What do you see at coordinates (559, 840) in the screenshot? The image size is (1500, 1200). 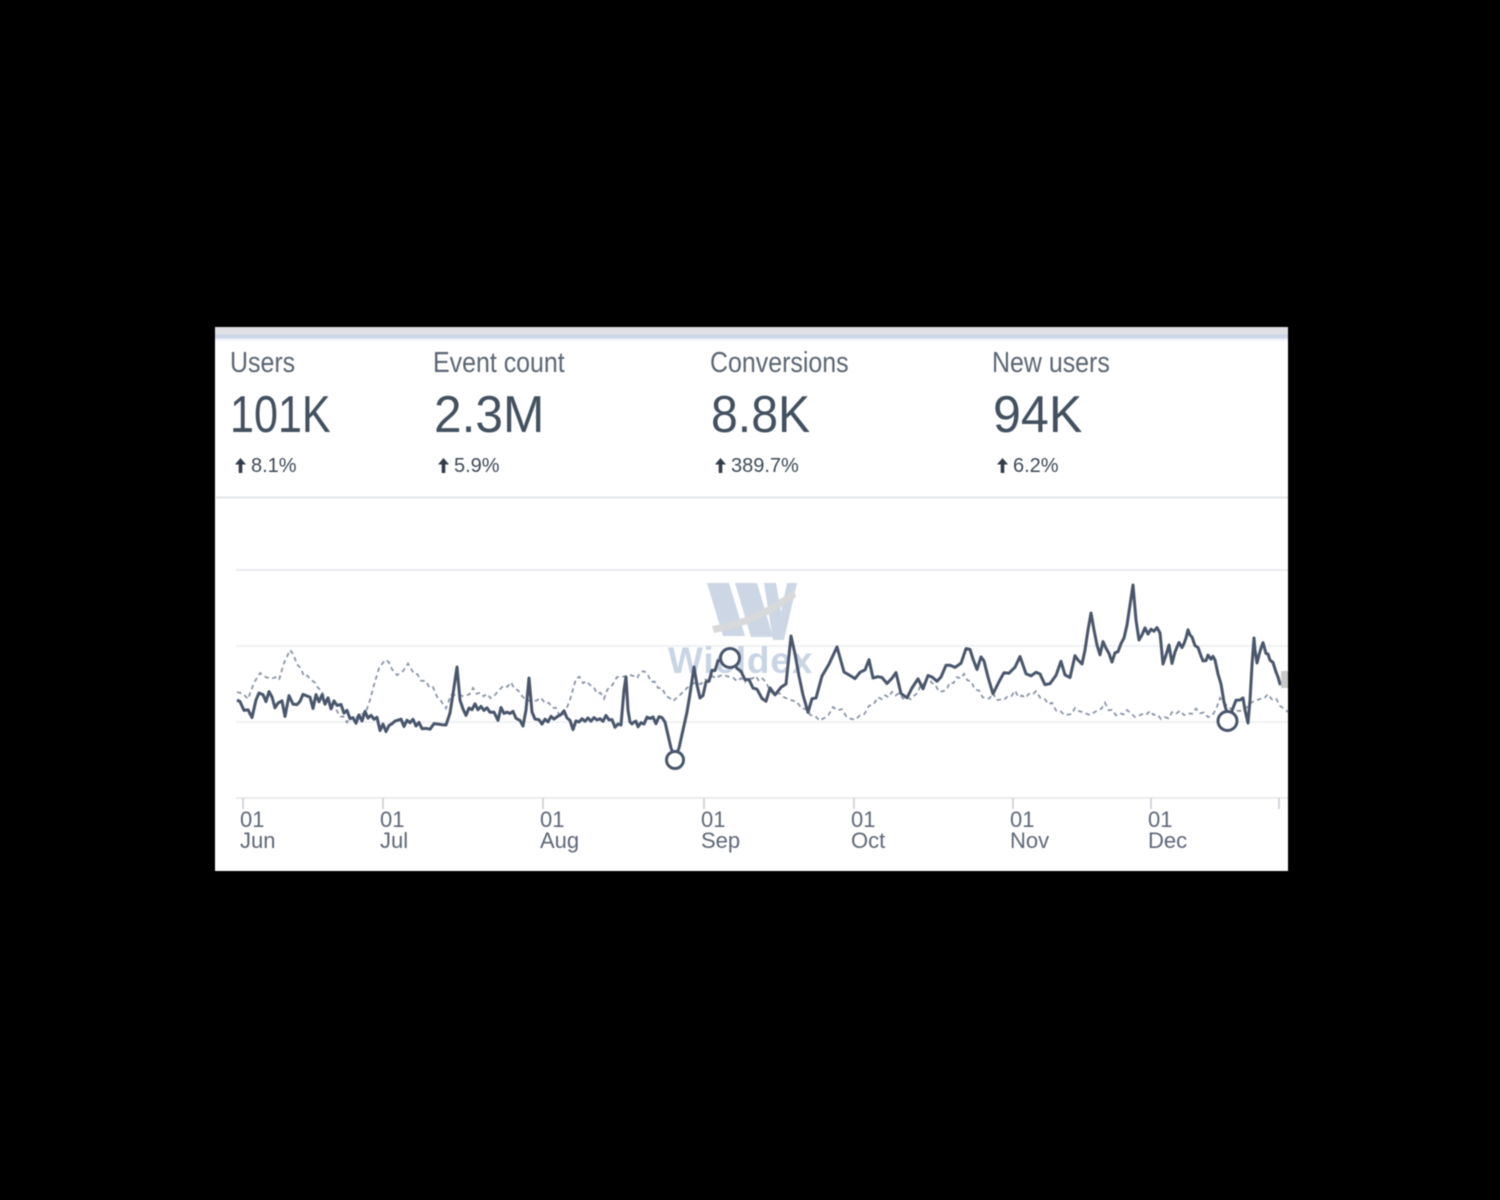 I see `svg-text: Aug` at bounding box center [559, 840].